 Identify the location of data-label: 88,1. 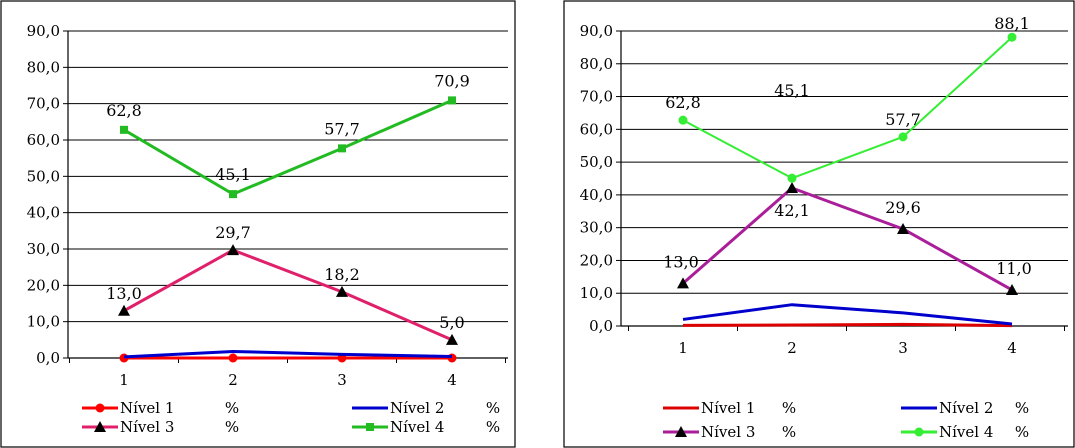
(1012, 23).